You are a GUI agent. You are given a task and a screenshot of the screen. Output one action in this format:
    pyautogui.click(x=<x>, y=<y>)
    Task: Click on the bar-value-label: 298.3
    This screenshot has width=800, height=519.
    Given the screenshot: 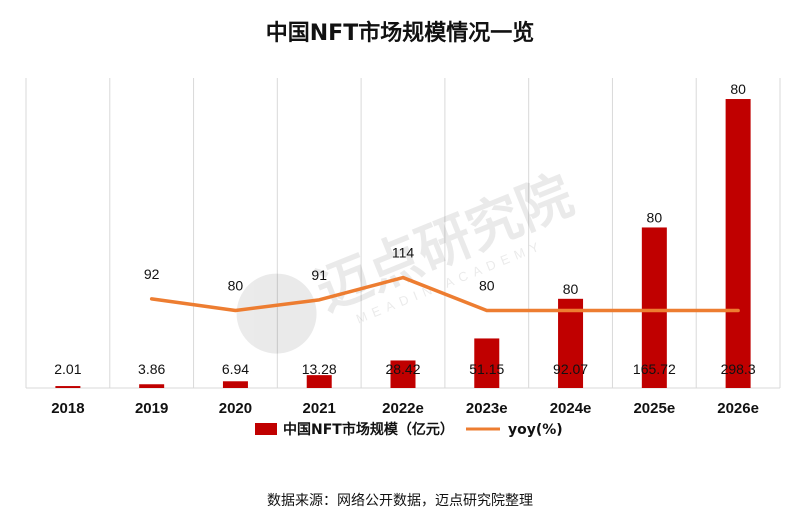 What is the action you would take?
    pyautogui.click(x=738, y=369)
    